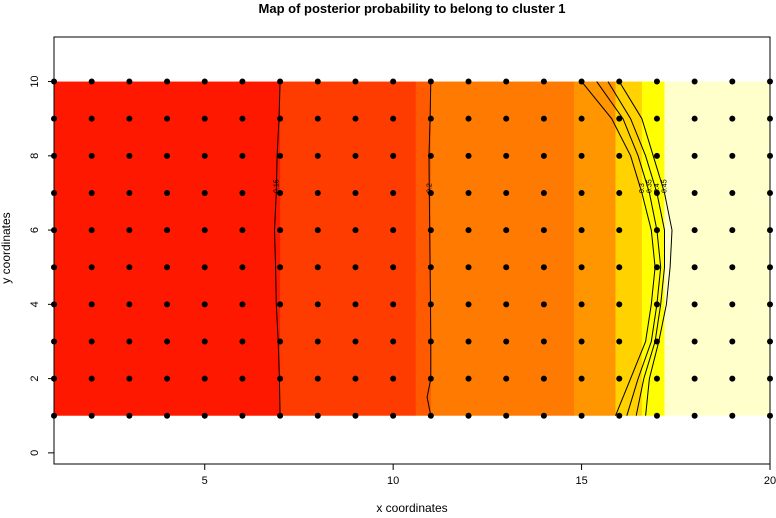 The width and height of the screenshot is (776, 518). I want to click on contour-0.4, so click(636, 248).